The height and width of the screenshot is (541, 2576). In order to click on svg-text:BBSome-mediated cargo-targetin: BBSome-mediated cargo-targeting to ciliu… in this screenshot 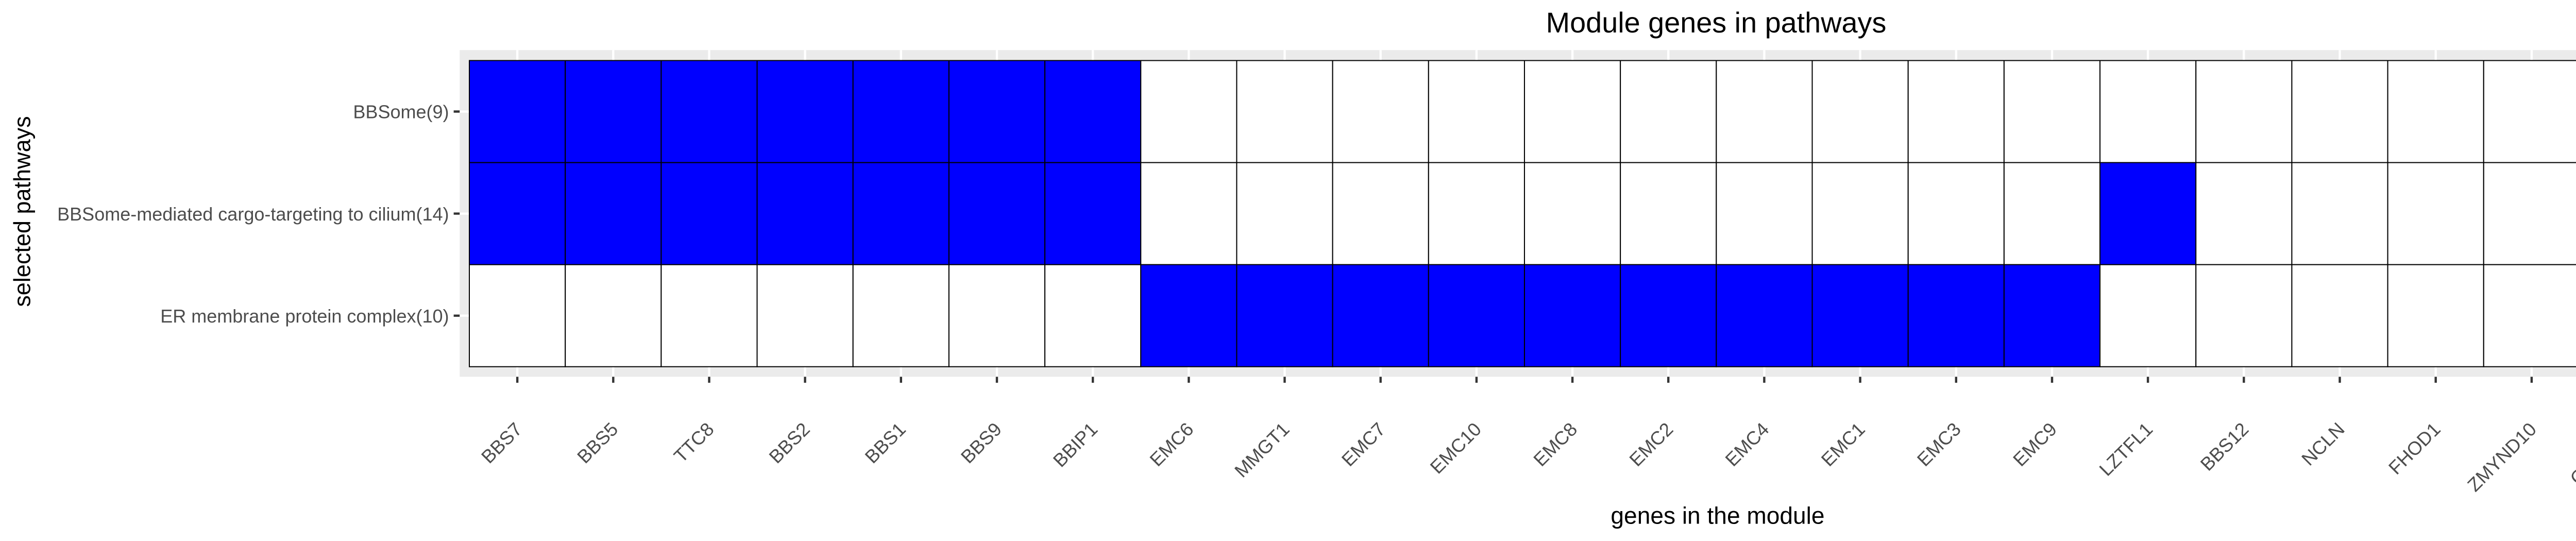, I will do `click(253, 214)`.